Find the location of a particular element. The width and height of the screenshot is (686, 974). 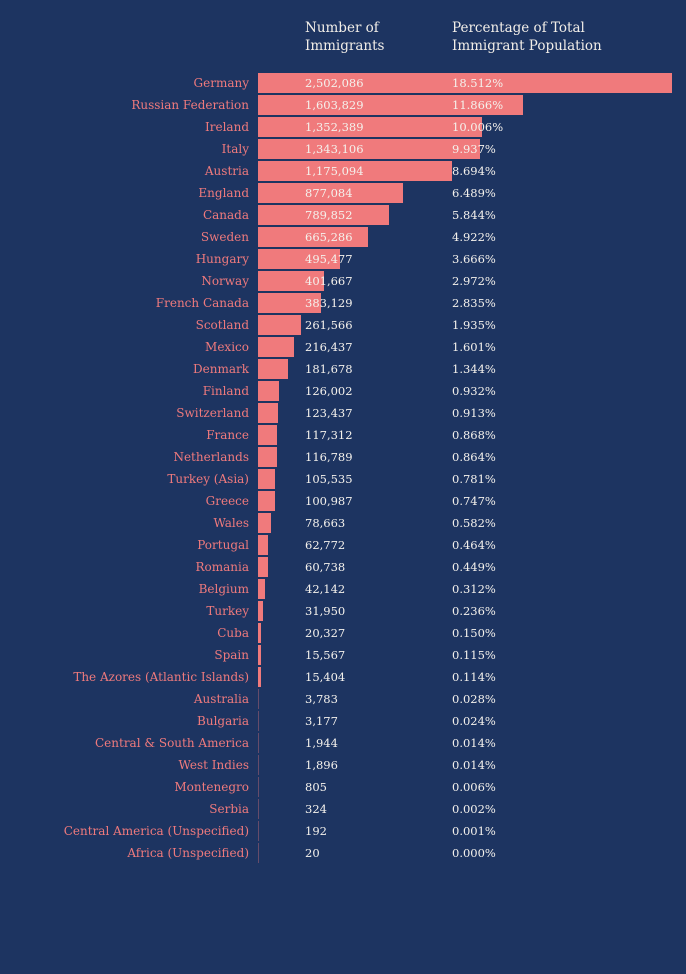

chart-row: Denmark 181,678 1.344% is located at coordinates (343, 369).